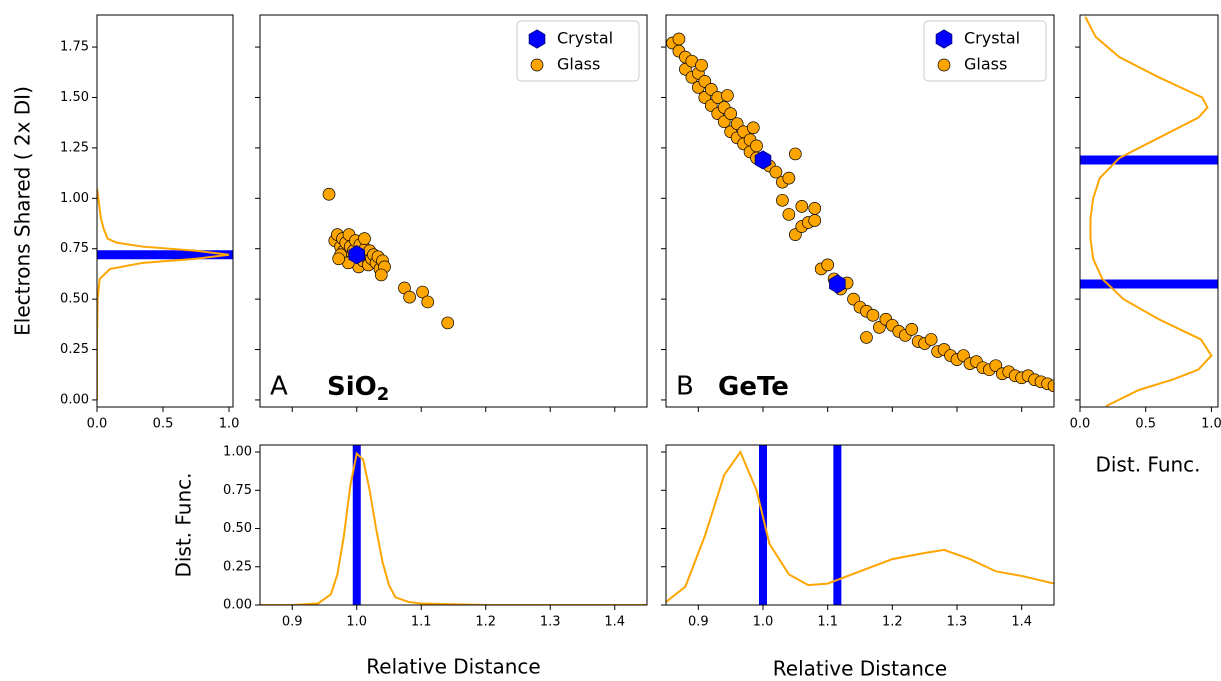 The height and width of the screenshot is (681, 1221). What do you see at coordinates (184, 524) in the screenshot?
I see `y-axis-label: Dist. Func.` at bounding box center [184, 524].